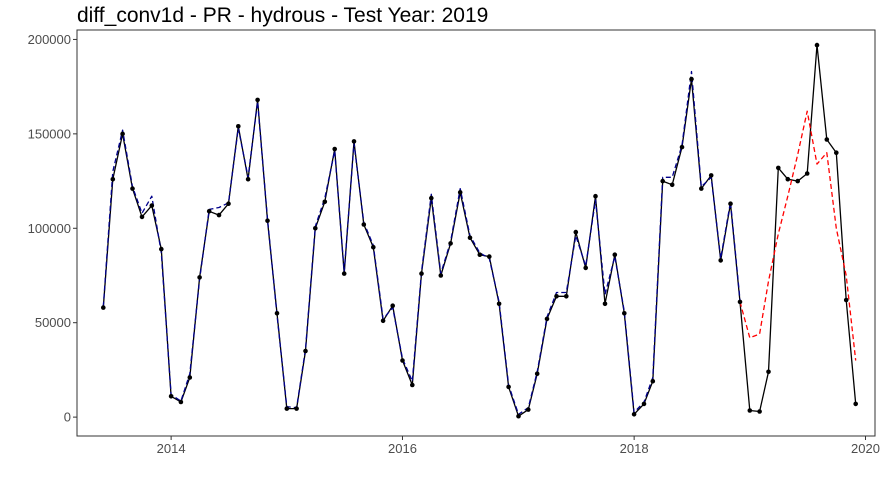 This screenshot has height=480, width=880. Describe the element at coordinates (49, 228) in the screenshot. I see `y-tick-label: 100000` at that location.